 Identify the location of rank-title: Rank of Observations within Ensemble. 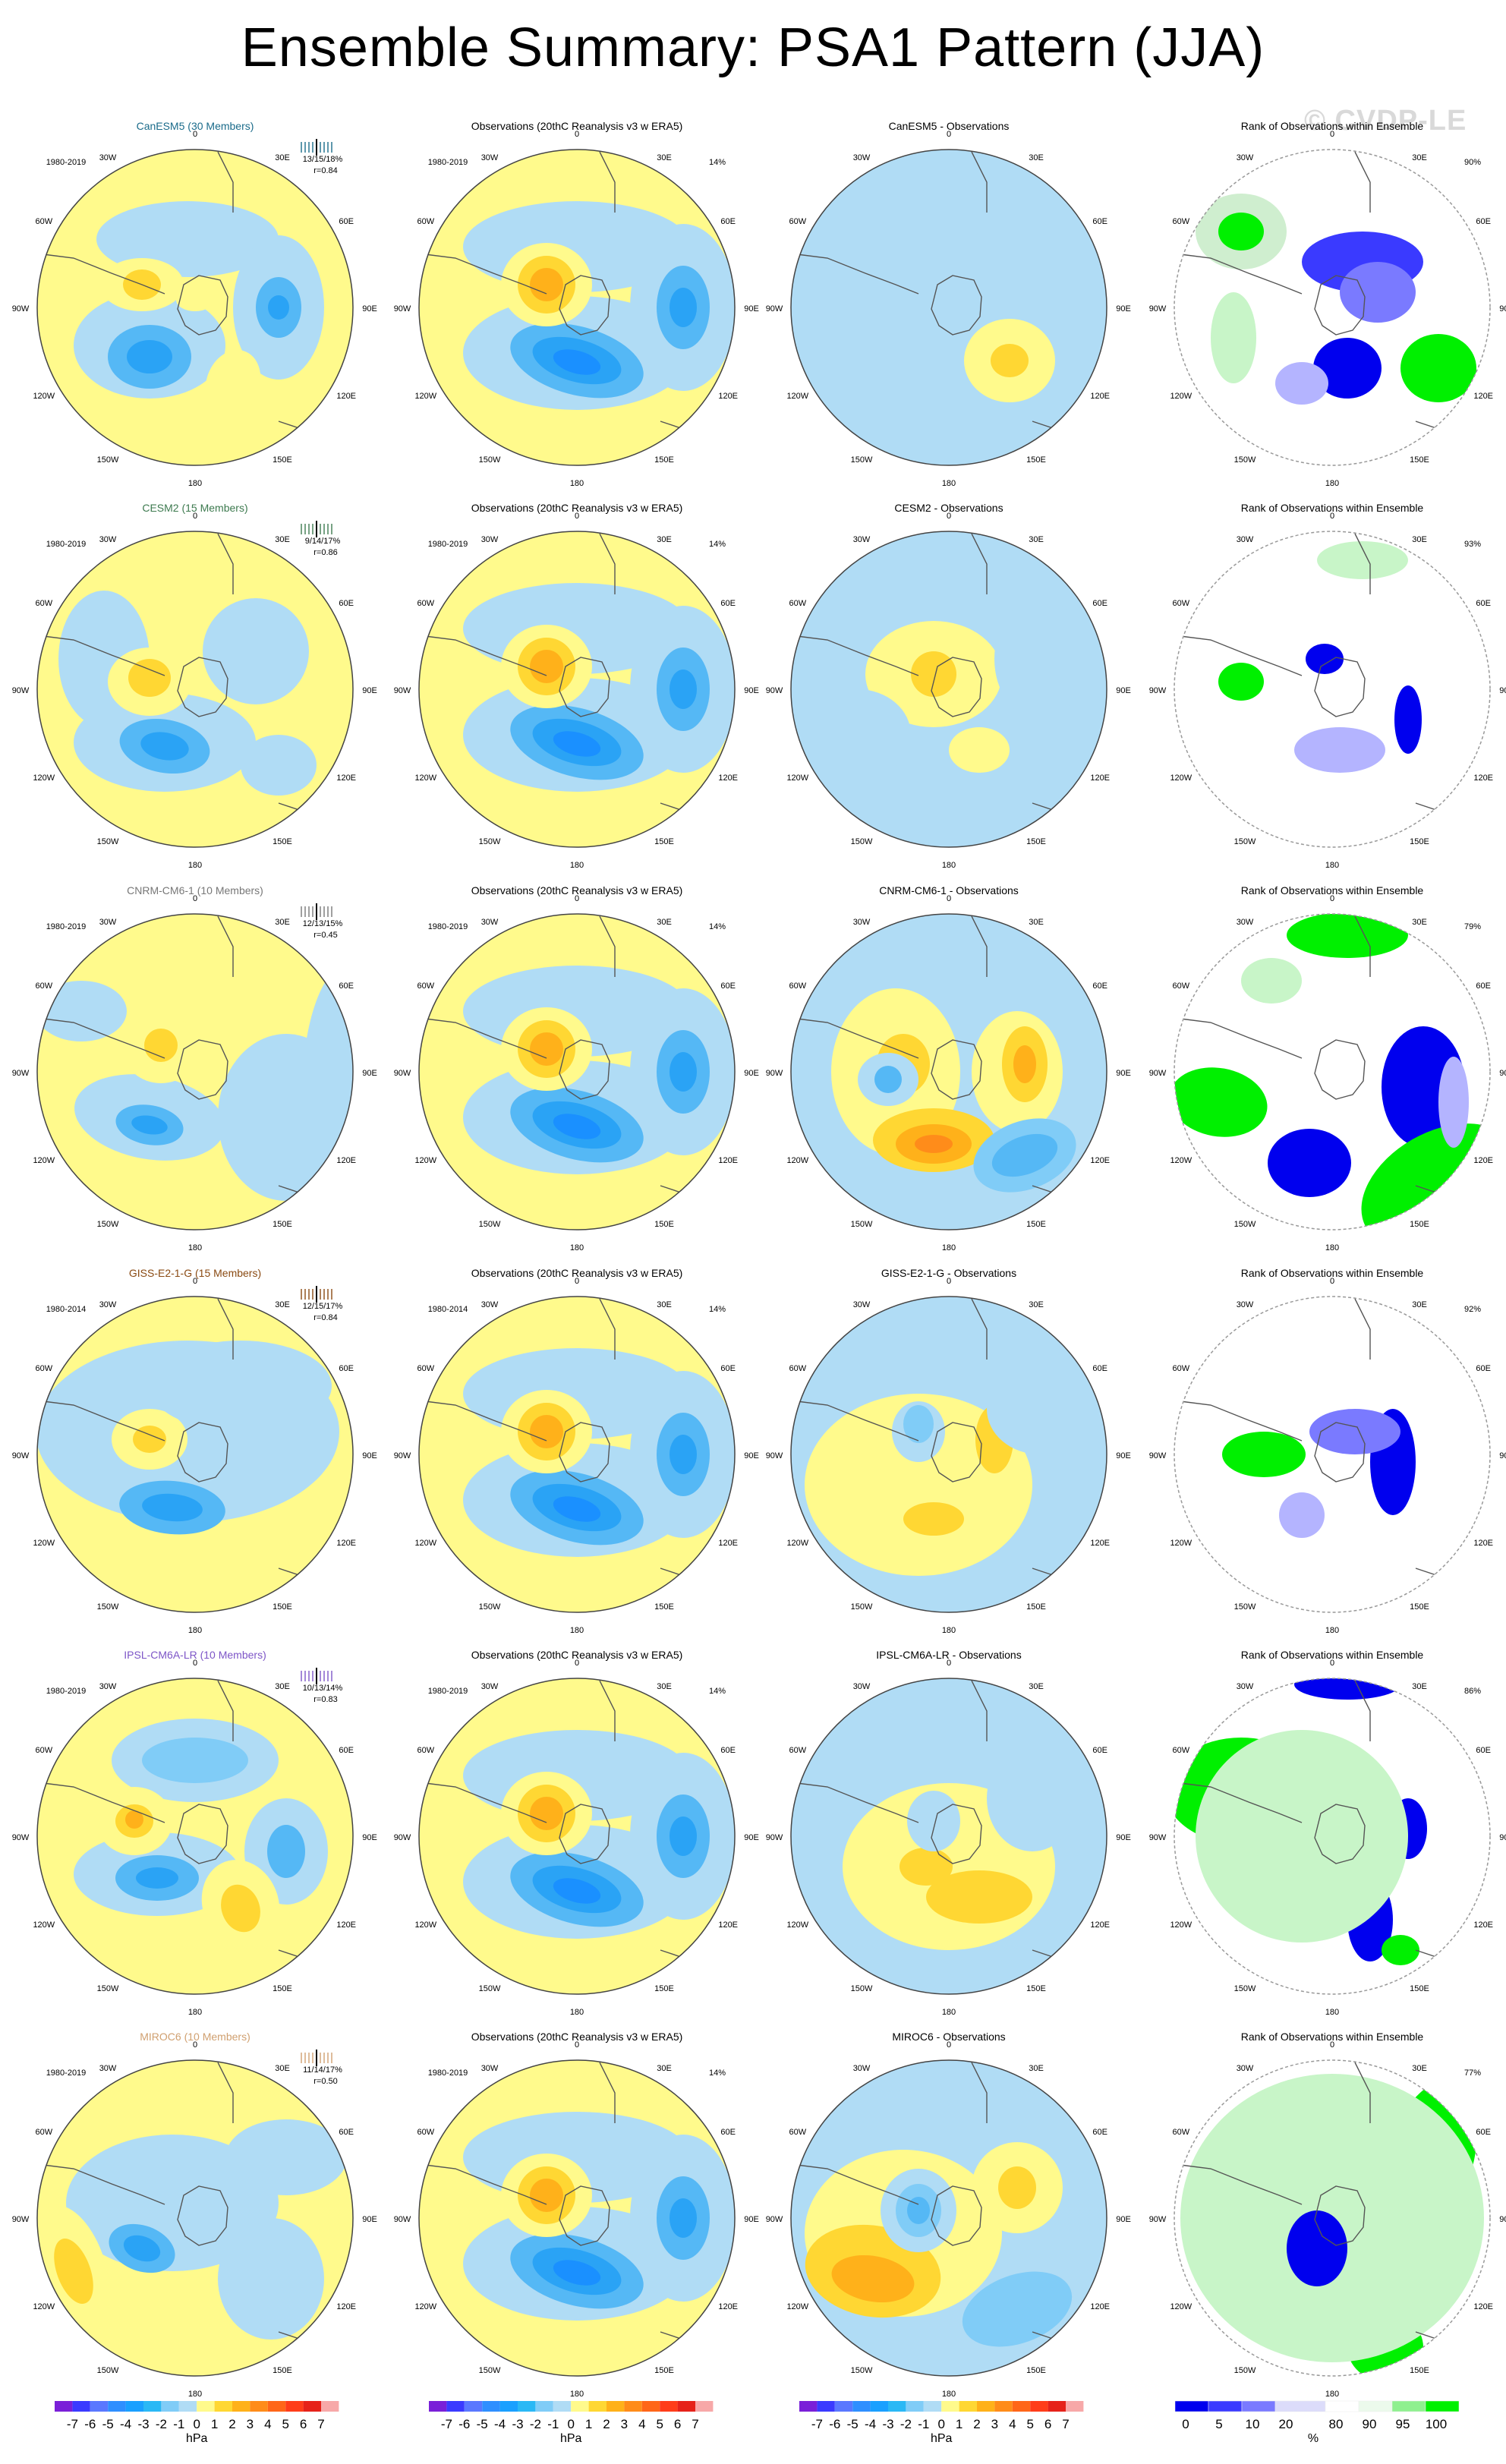
(1332, 1273).